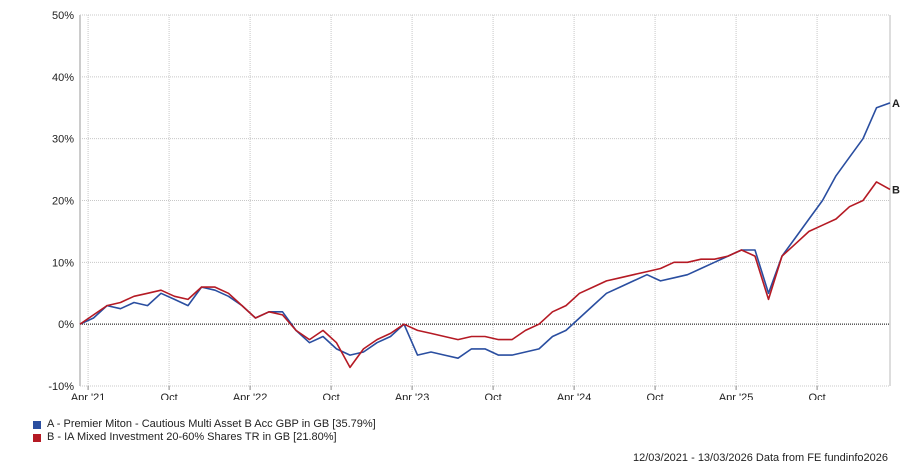 The image size is (900, 467). Describe the element at coordinates (37, 424) in the screenshot. I see `legend-swatch-a` at that location.